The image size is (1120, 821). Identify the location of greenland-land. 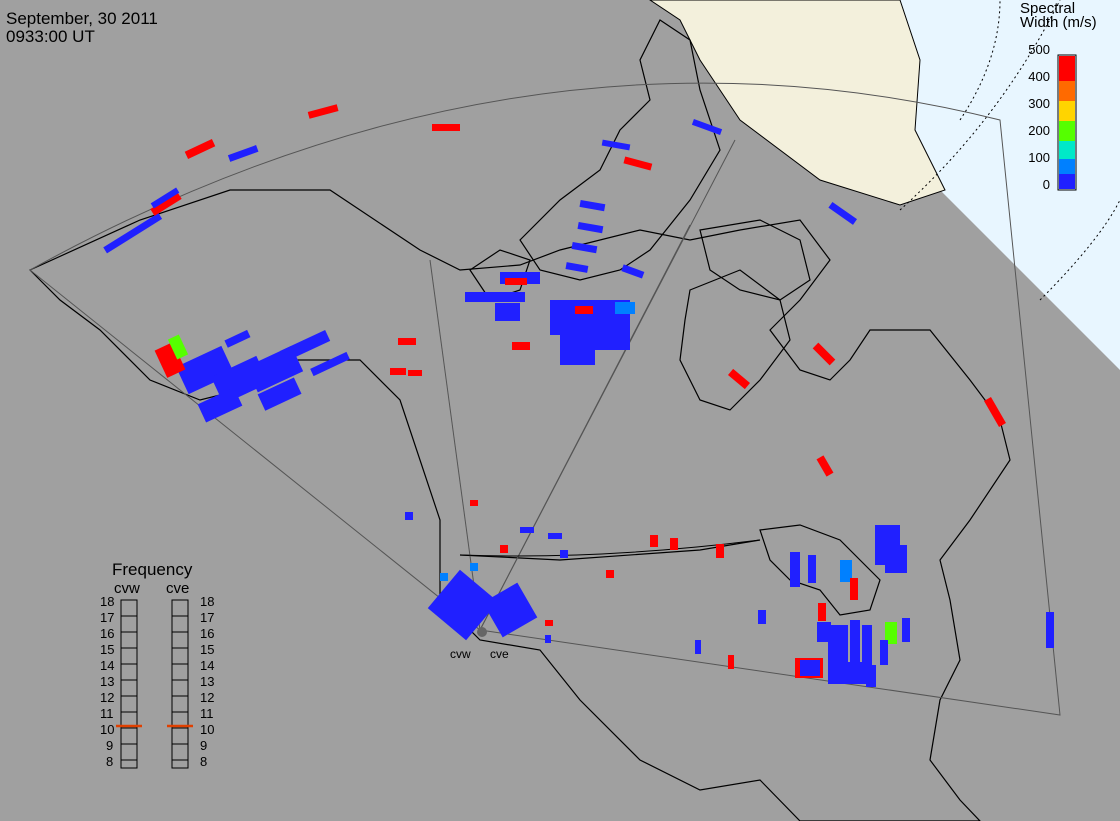
(797, 103).